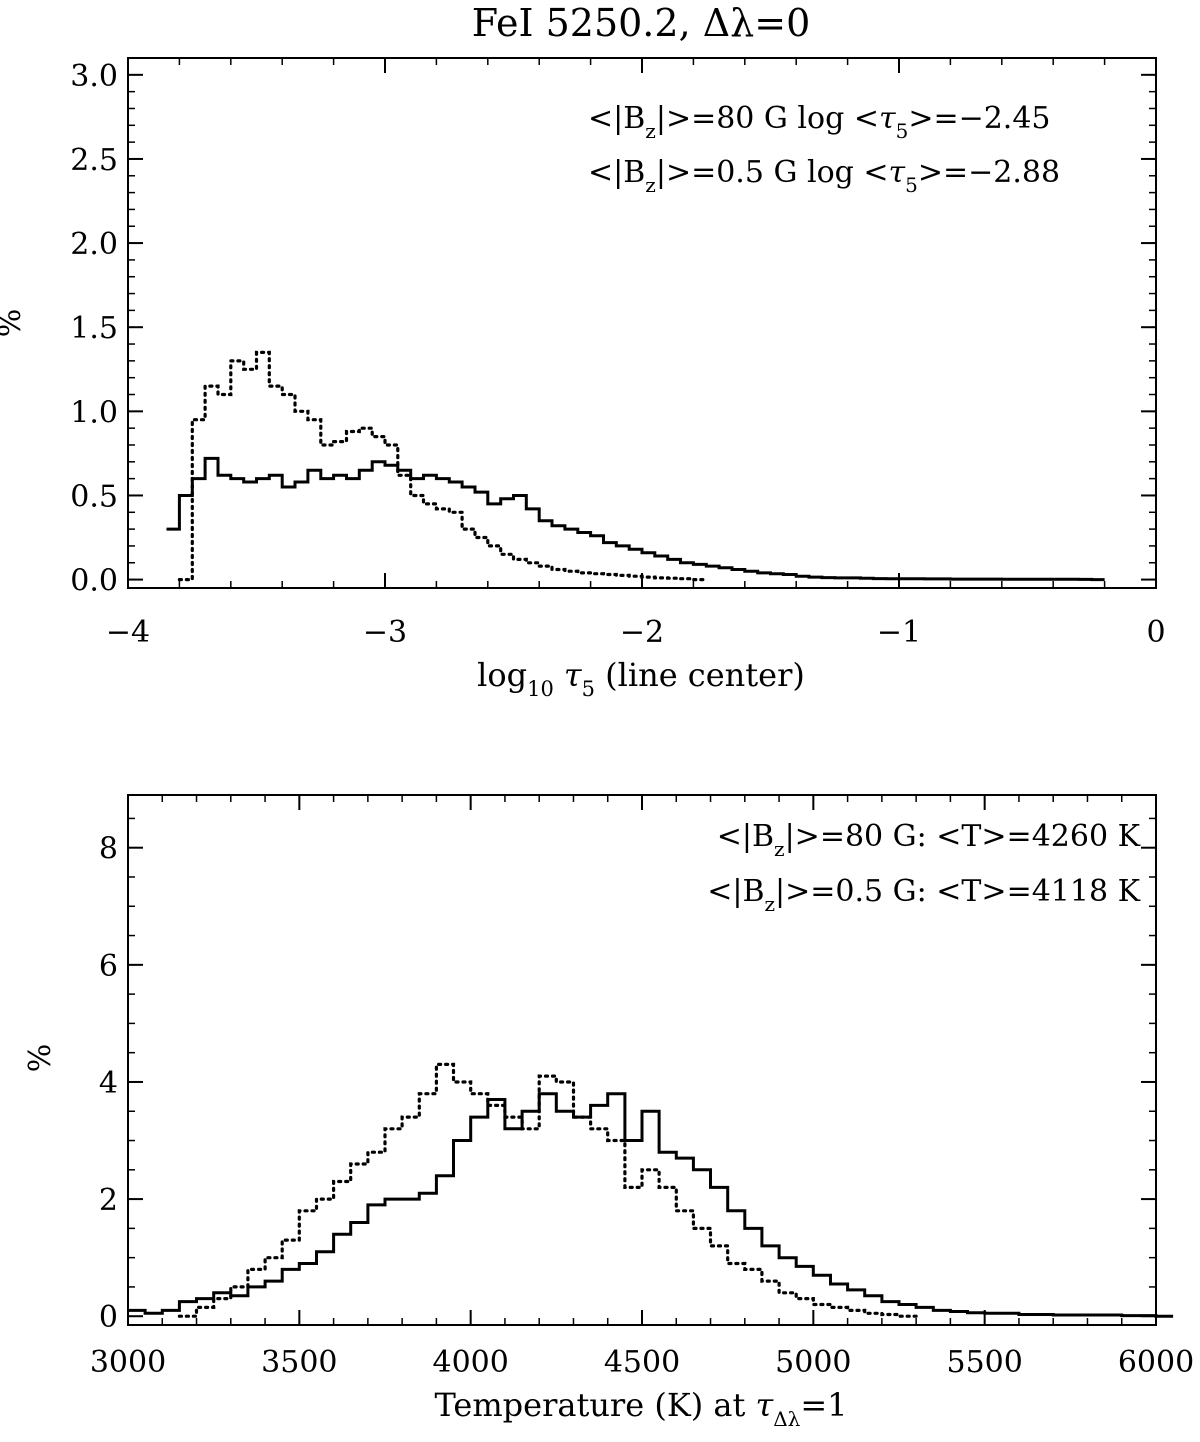 This screenshot has width=1200, height=1442. Describe the element at coordinates (1156, 1362) in the screenshot. I see `bottom-x-tick-label: 6000` at that location.